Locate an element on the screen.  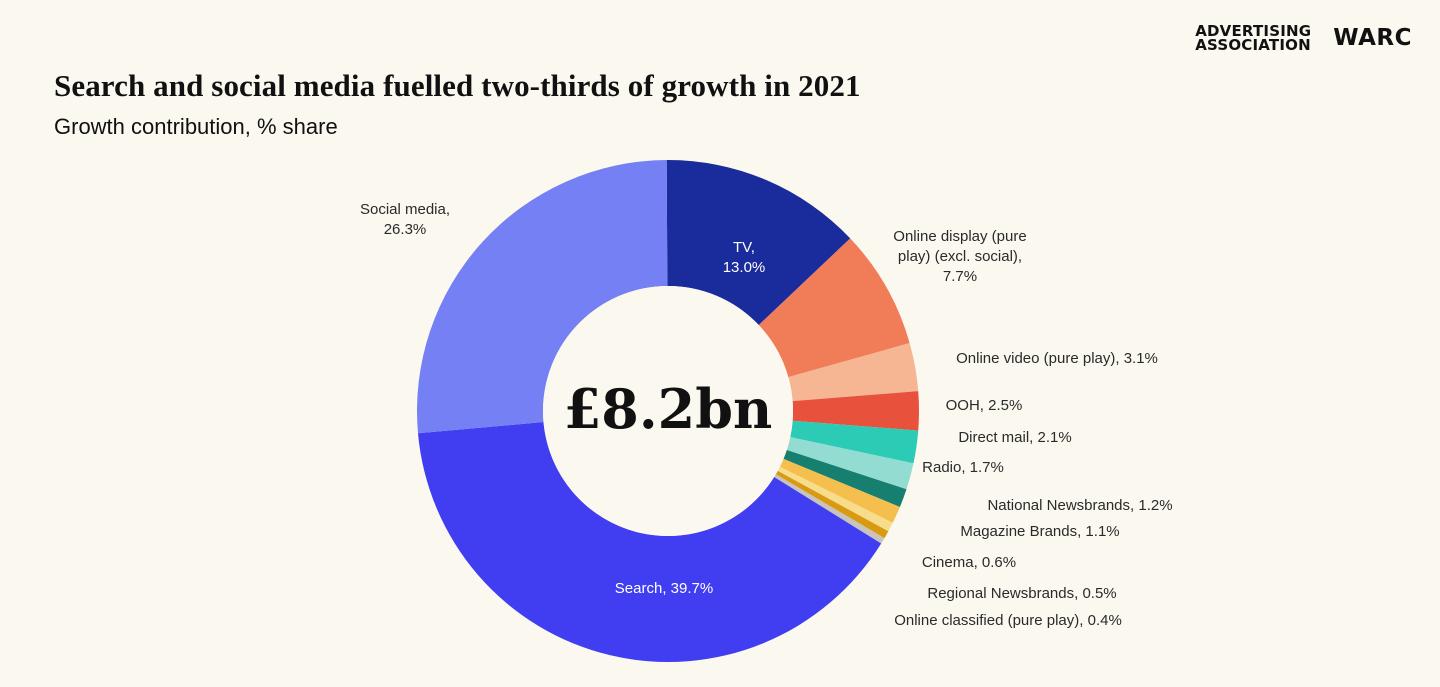
label-line: OOH, 2.5% is located at coordinates (984, 405).